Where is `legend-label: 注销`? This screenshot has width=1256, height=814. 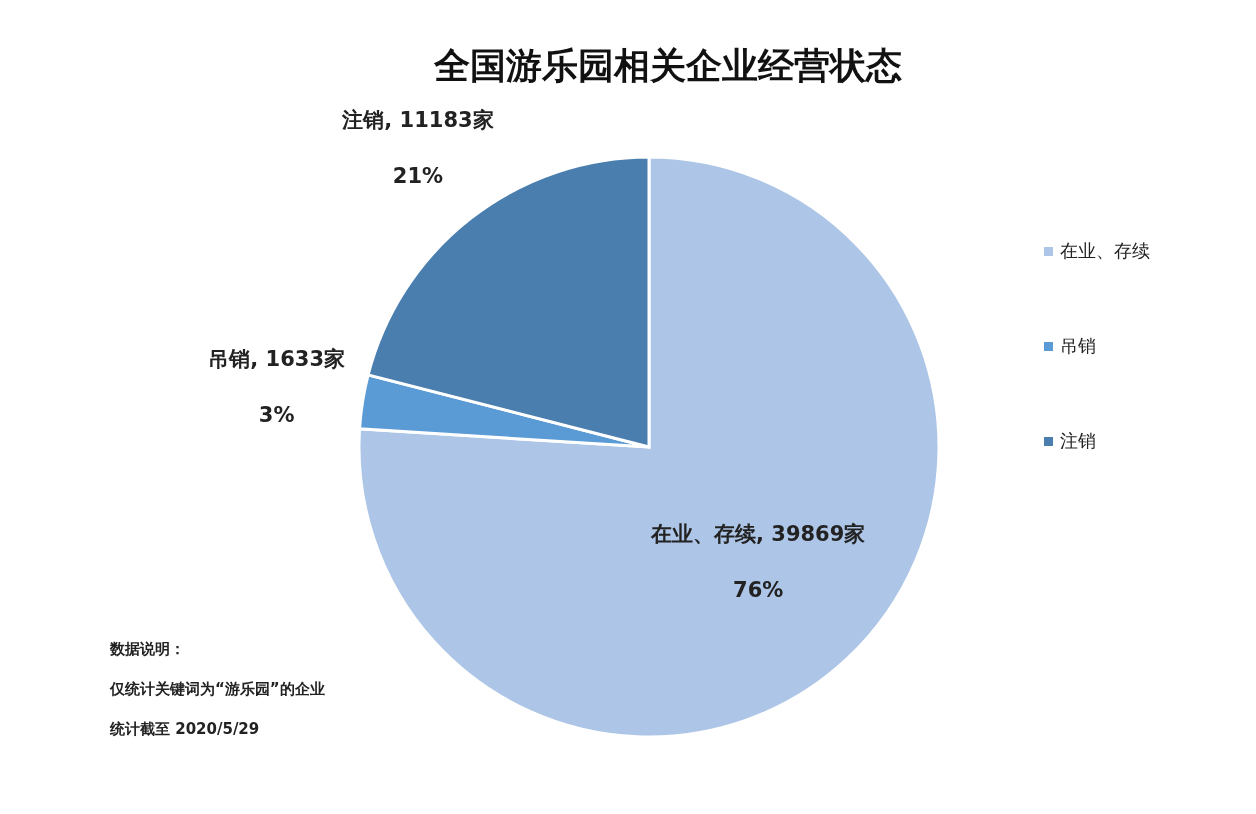
legend-label: 注销 is located at coordinates (1078, 440).